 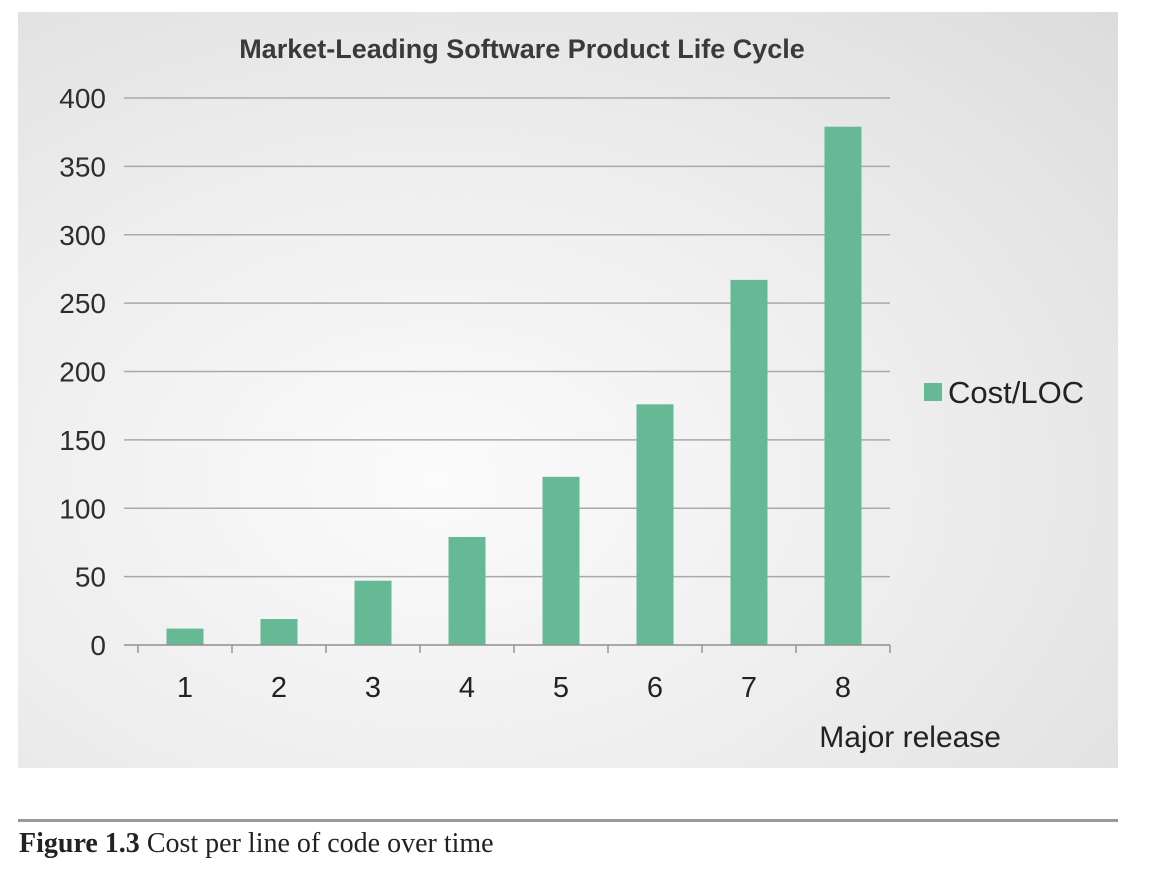 I want to click on caption-divider, so click(x=568, y=820).